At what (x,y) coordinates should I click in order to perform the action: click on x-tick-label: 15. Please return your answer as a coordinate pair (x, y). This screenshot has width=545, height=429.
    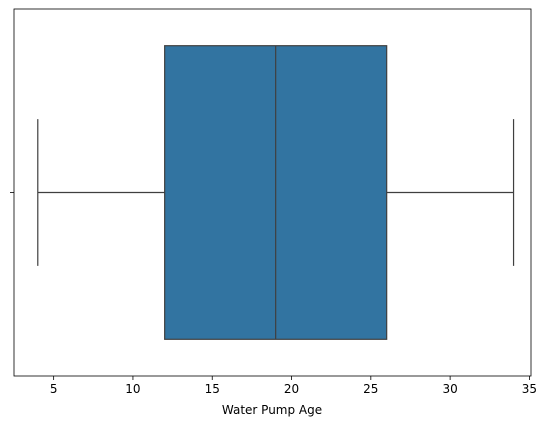
    Looking at the image, I should click on (212, 389).